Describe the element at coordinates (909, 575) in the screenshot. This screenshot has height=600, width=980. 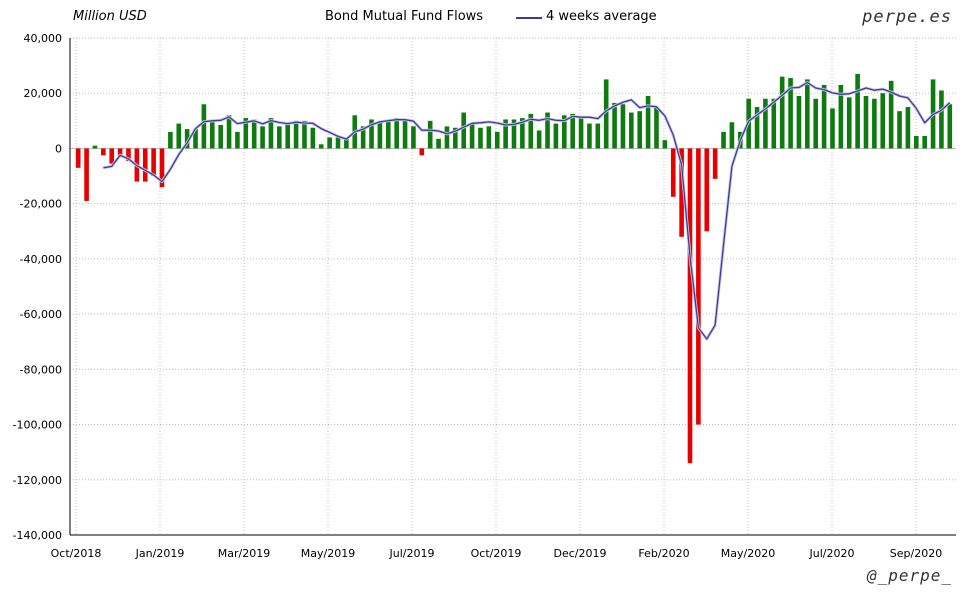
I see `handle-watermark: @_perpe_` at that location.